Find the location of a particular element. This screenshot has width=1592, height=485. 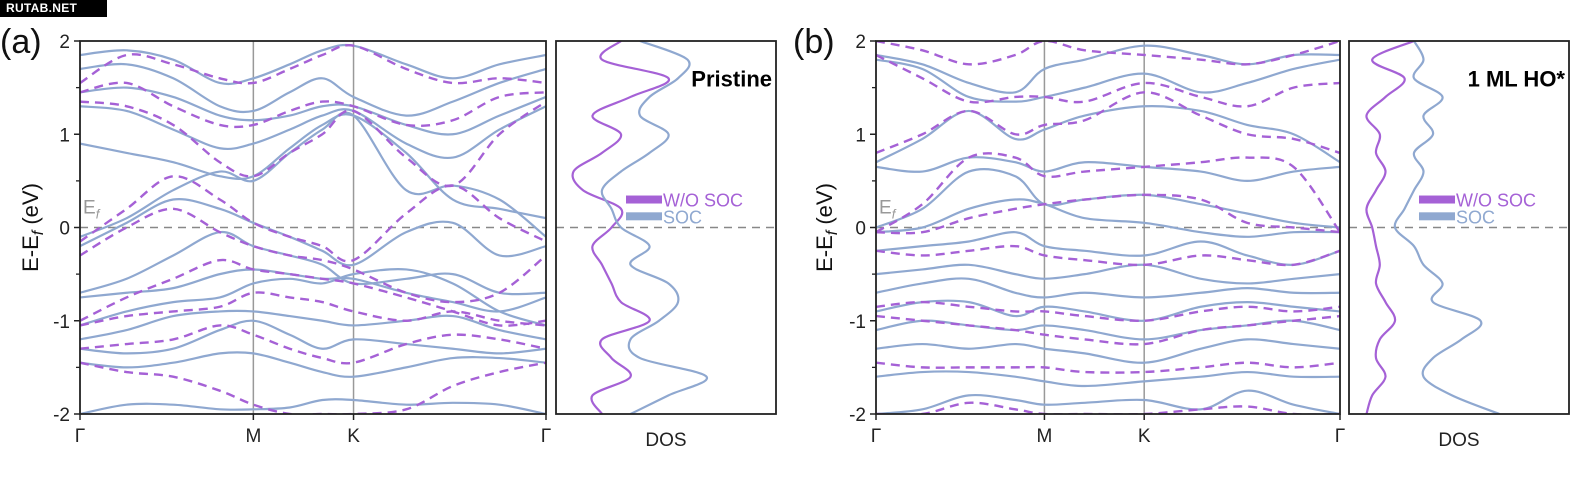

watermark: RUTAB.NET is located at coordinates (53, 8).